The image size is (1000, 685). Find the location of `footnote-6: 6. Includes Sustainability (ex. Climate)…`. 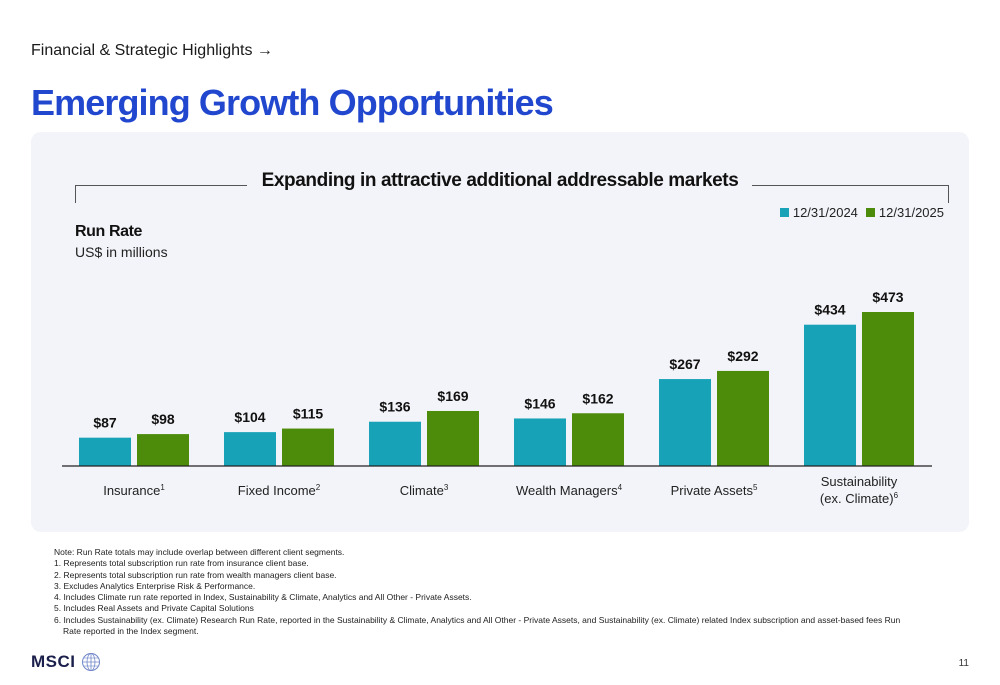

footnote-6: 6. Includes Sustainability (ex. Climate)… is located at coordinates (477, 619).